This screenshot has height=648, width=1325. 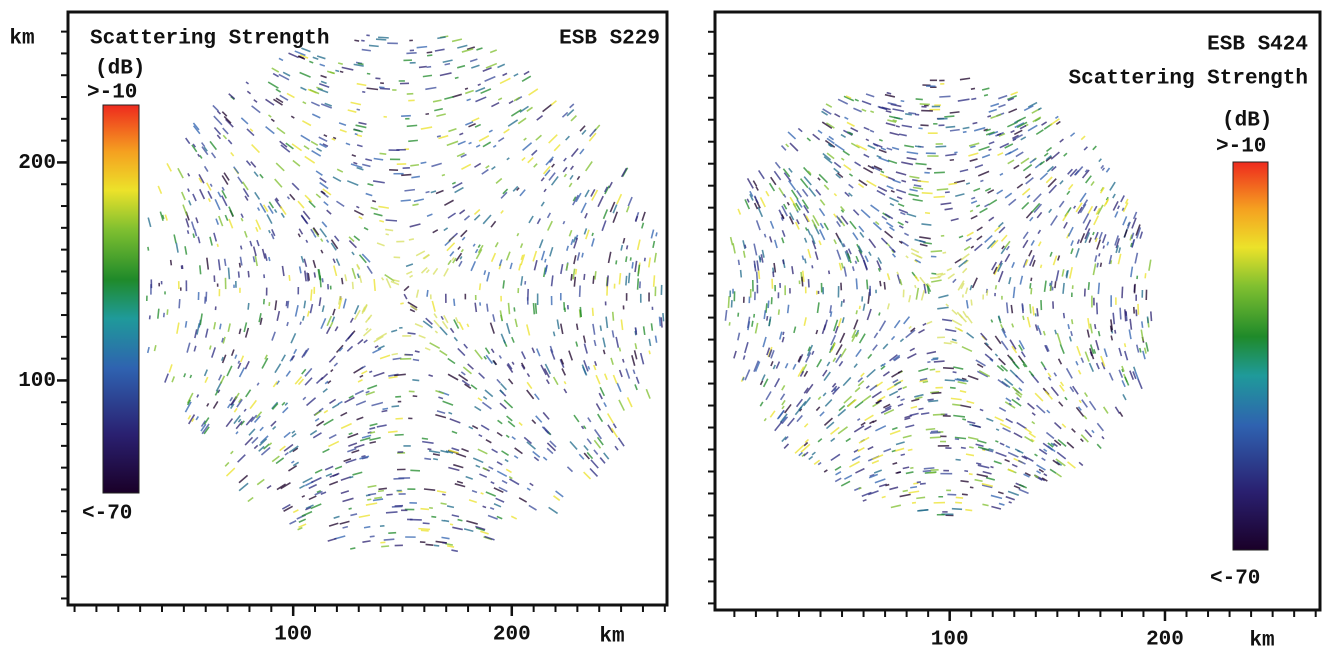 What do you see at coordinates (120, 69) in the screenshot?
I see `colorbar-label: (dB)` at bounding box center [120, 69].